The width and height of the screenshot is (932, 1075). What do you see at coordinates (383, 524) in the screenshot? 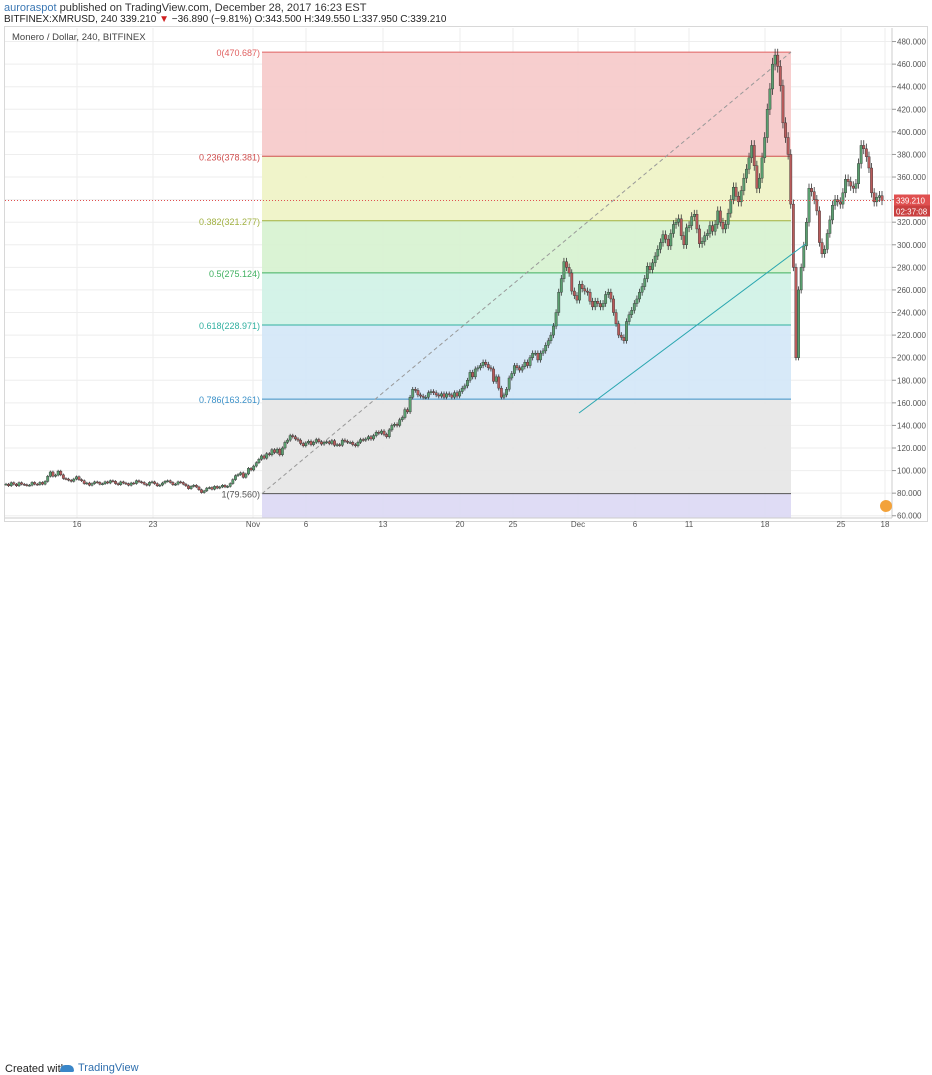
I see `x-tick-label: 13` at bounding box center [383, 524].